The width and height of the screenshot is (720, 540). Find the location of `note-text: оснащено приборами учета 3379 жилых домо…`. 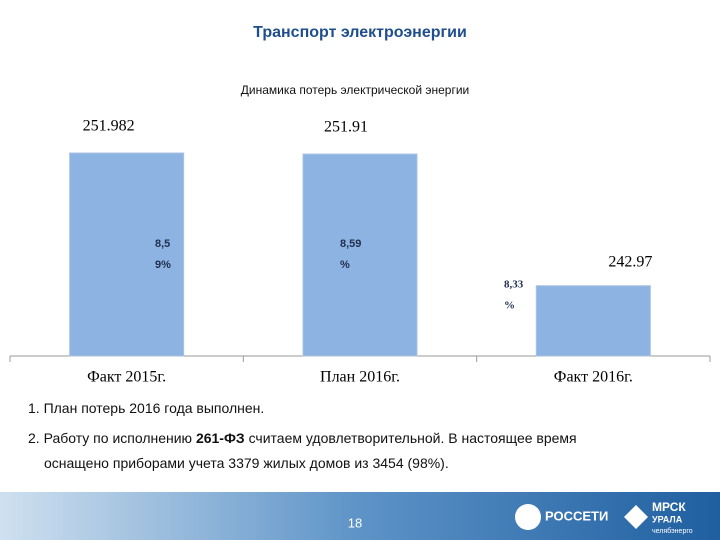

note-text: оснащено приборами учета 3379 жилых домо… is located at coordinates (246, 463).